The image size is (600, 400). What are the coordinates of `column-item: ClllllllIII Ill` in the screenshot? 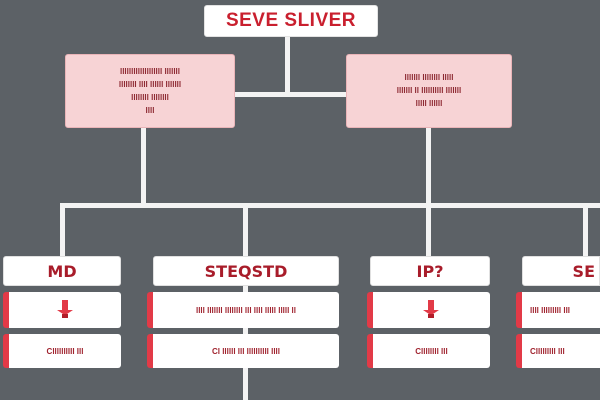 It's located at (62, 351).